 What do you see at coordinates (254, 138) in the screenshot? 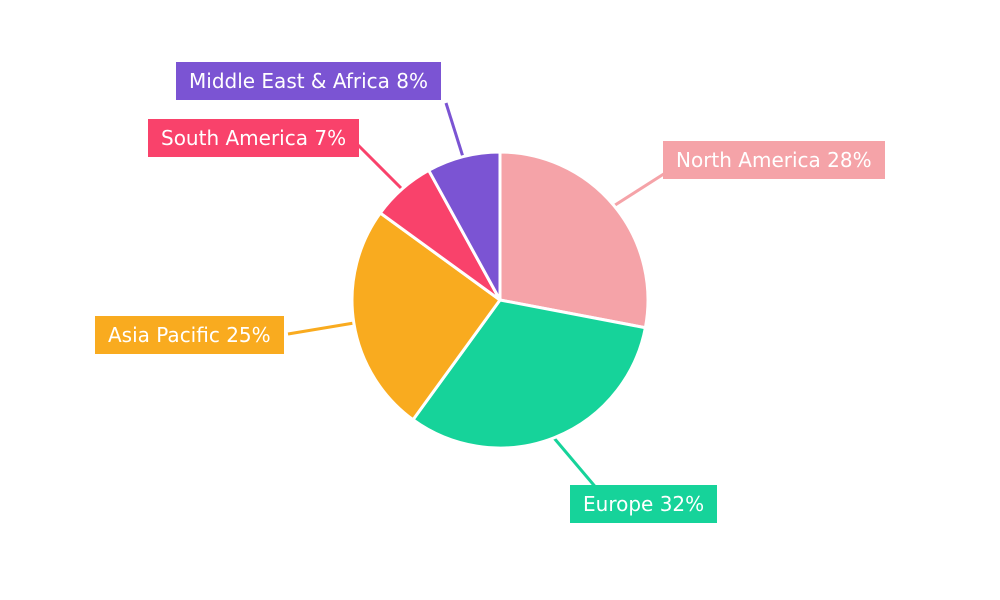
I see `slice-label-south-america: South America 7%` at bounding box center [254, 138].